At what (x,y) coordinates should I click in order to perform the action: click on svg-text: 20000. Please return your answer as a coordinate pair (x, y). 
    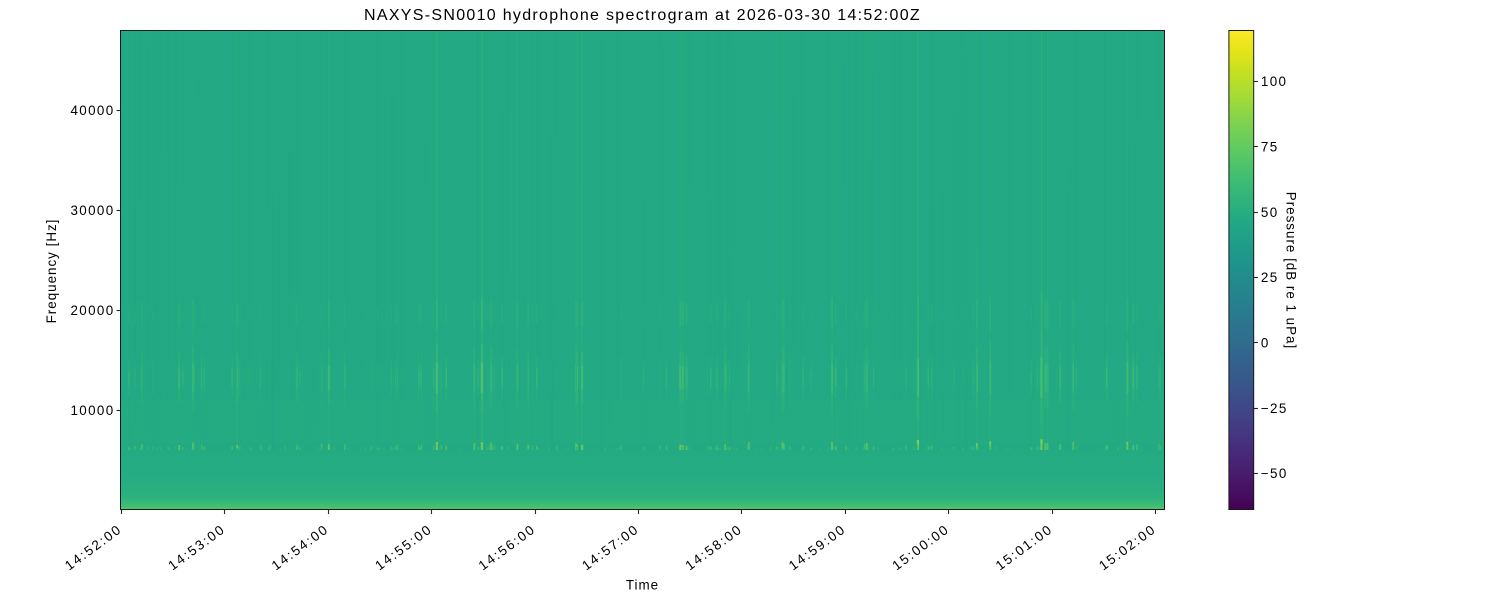
    Looking at the image, I should click on (93, 310).